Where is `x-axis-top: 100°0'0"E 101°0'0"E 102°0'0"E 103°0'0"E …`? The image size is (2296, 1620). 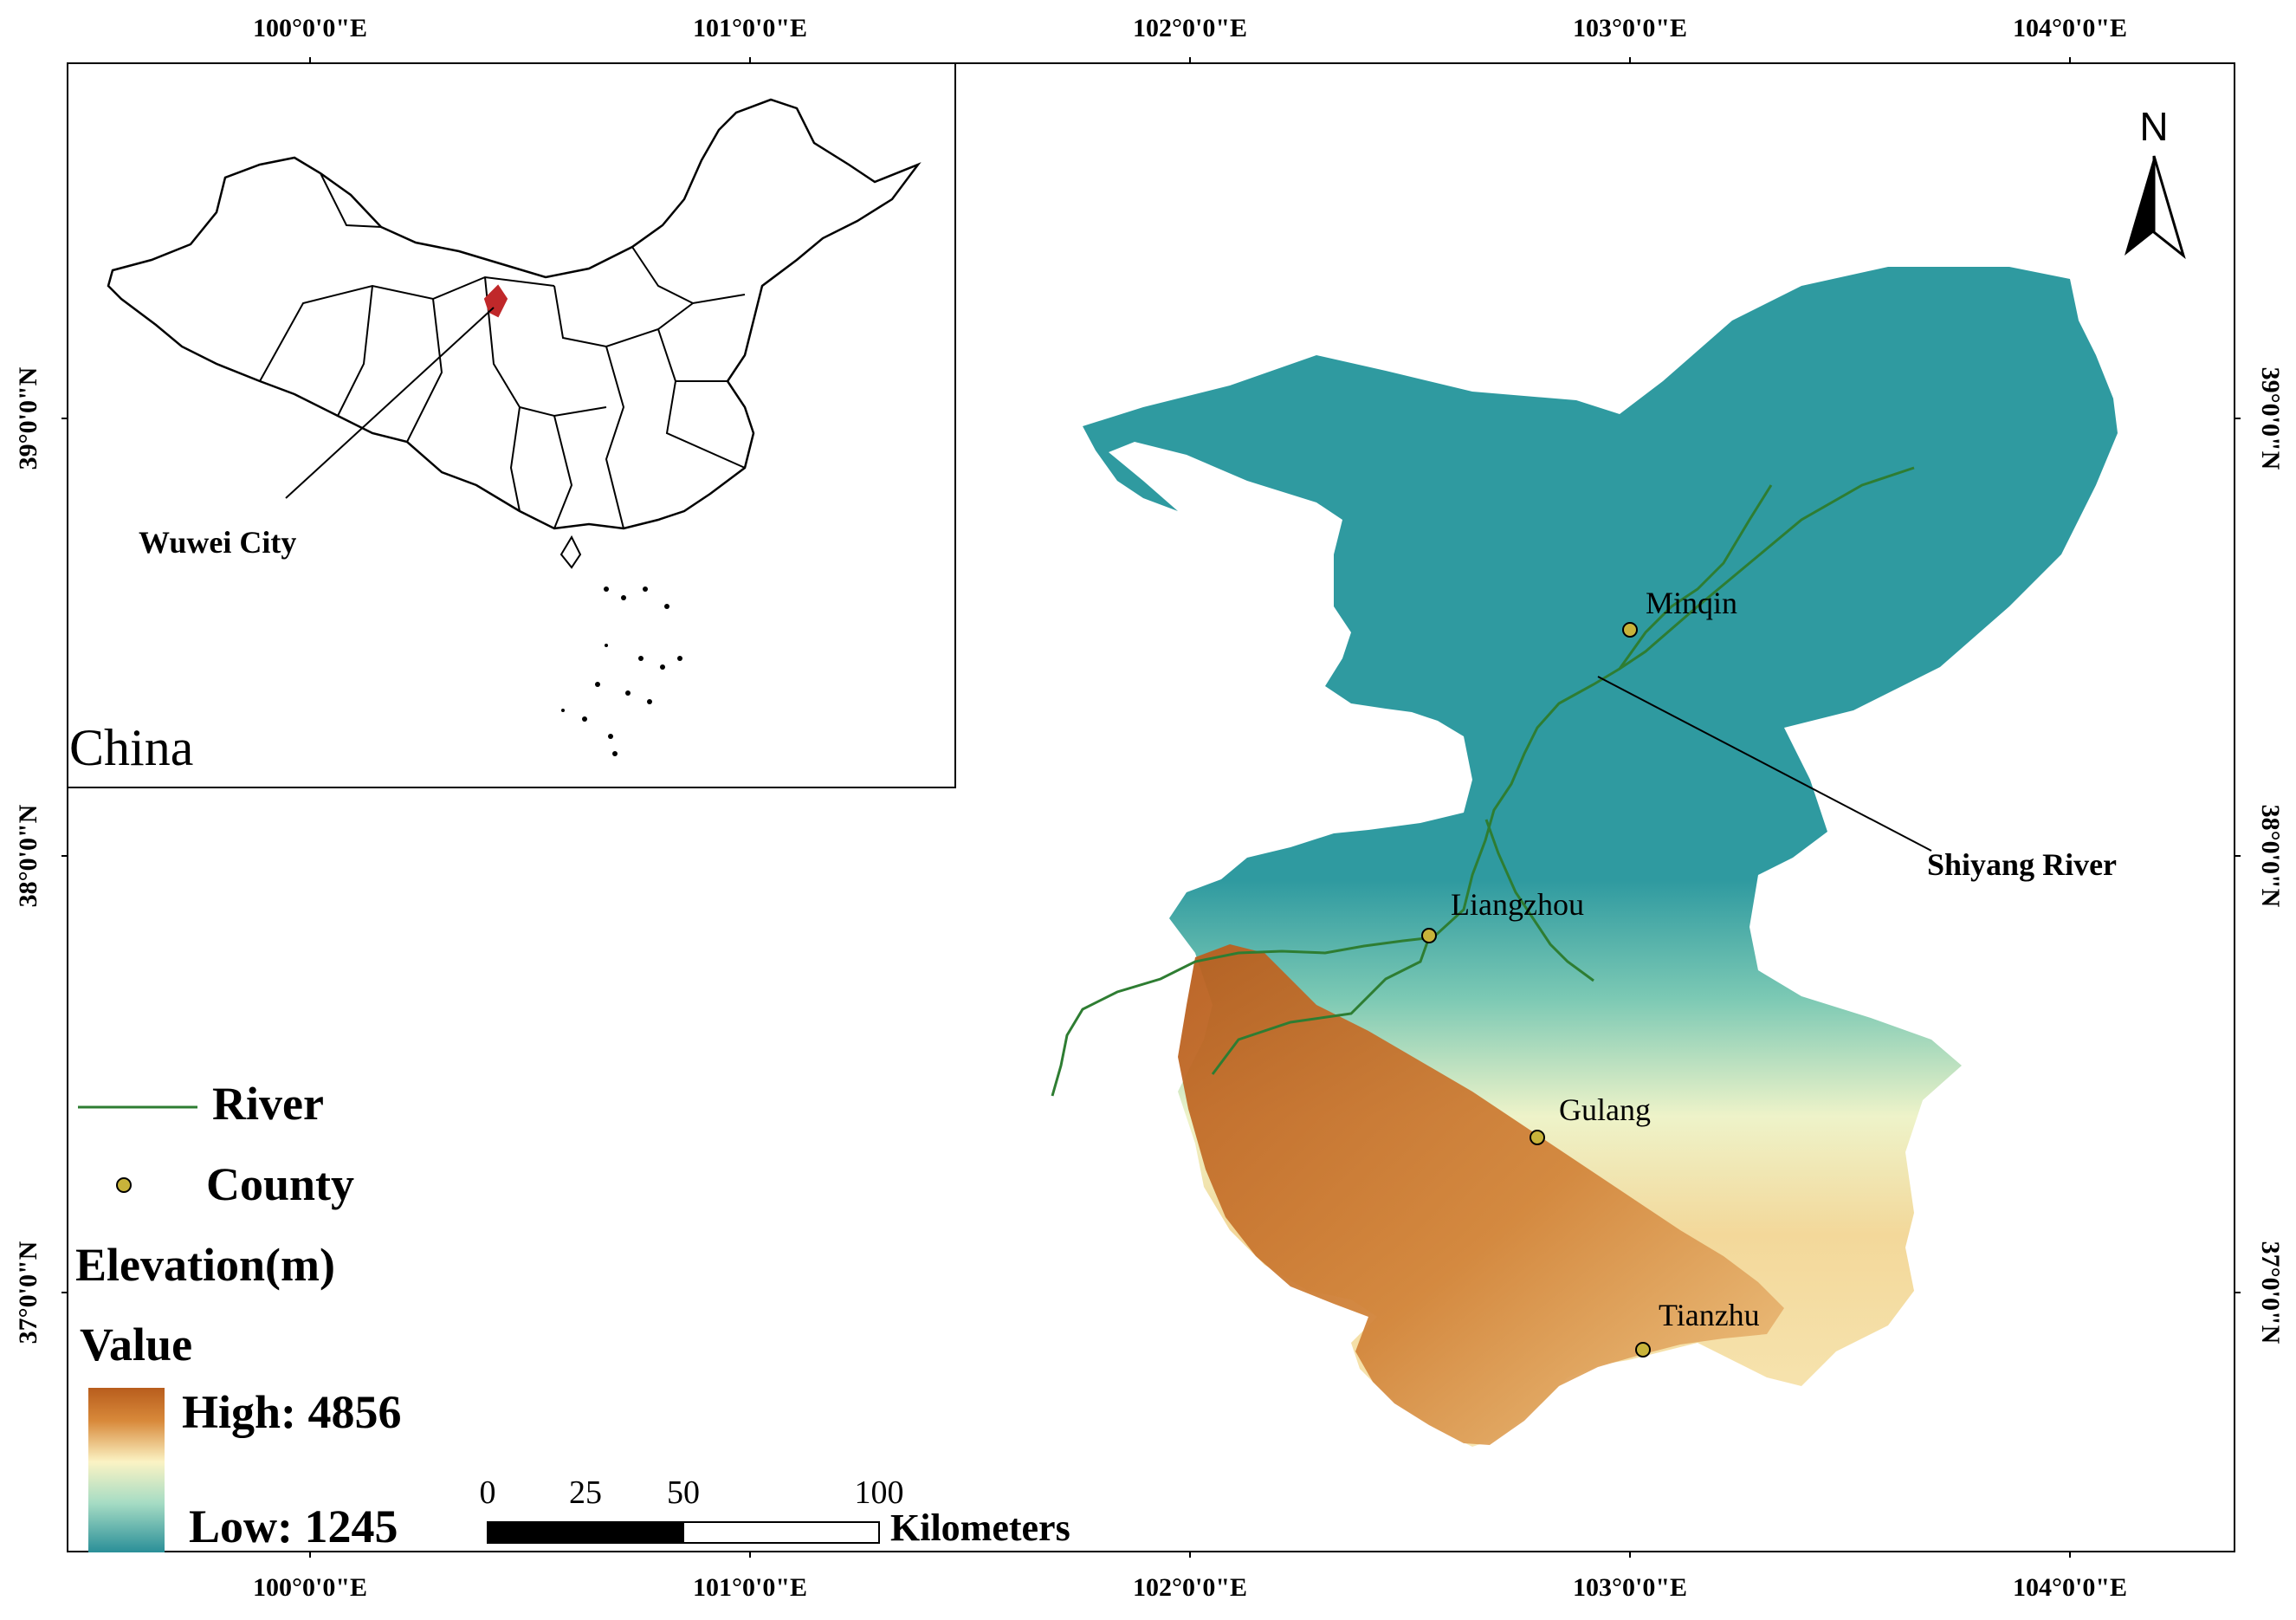
x-axis-top: 100°0'0"E 101°0'0"E 102°0'0"E 103°0'0"E … is located at coordinates (1190, 39).